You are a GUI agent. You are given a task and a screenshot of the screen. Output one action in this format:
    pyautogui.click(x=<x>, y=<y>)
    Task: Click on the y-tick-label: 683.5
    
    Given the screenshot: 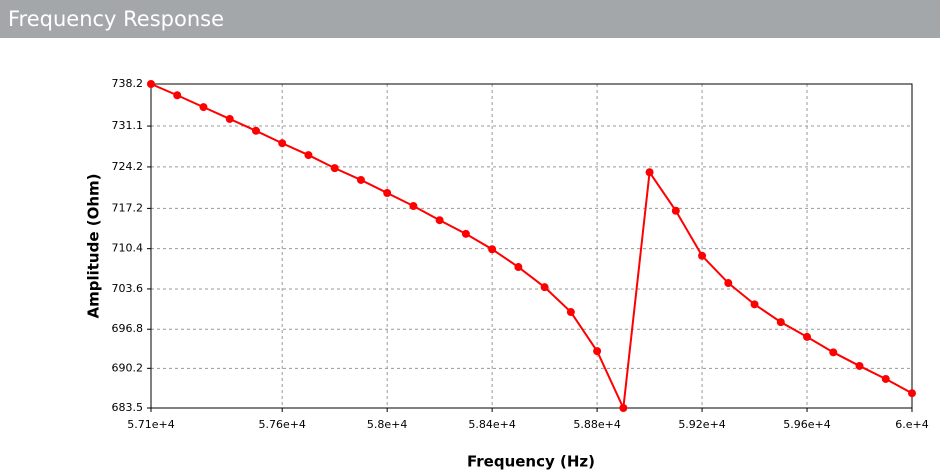 What is the action you would take?
    pyautogui.click(x=128, y=407)
    